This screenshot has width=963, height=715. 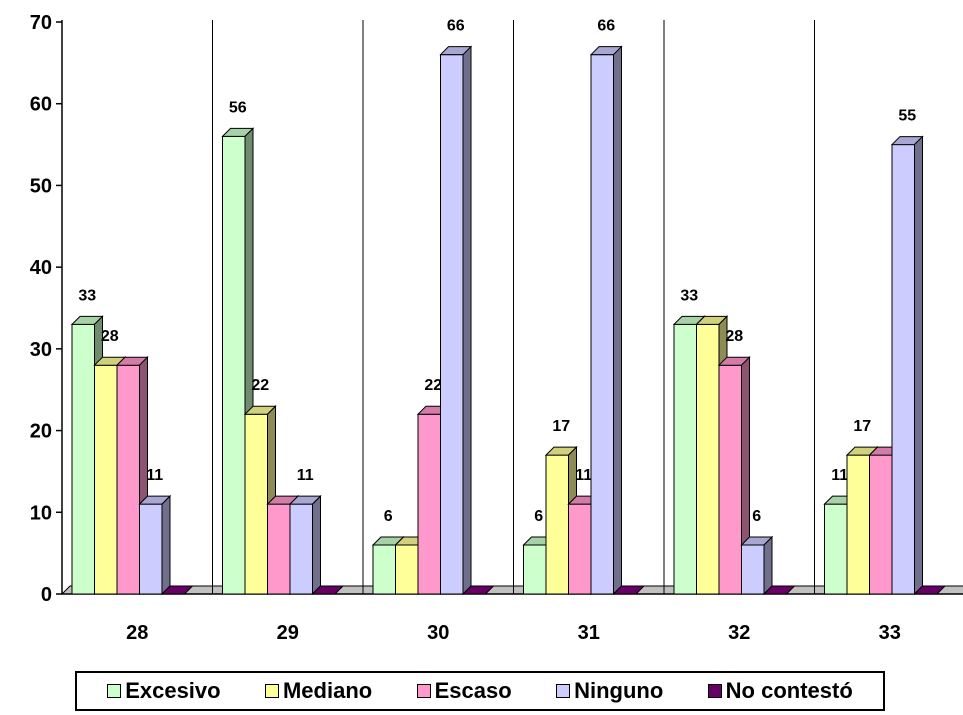 I want to click on legend-item: No contestó, so click(x=780, y=691).